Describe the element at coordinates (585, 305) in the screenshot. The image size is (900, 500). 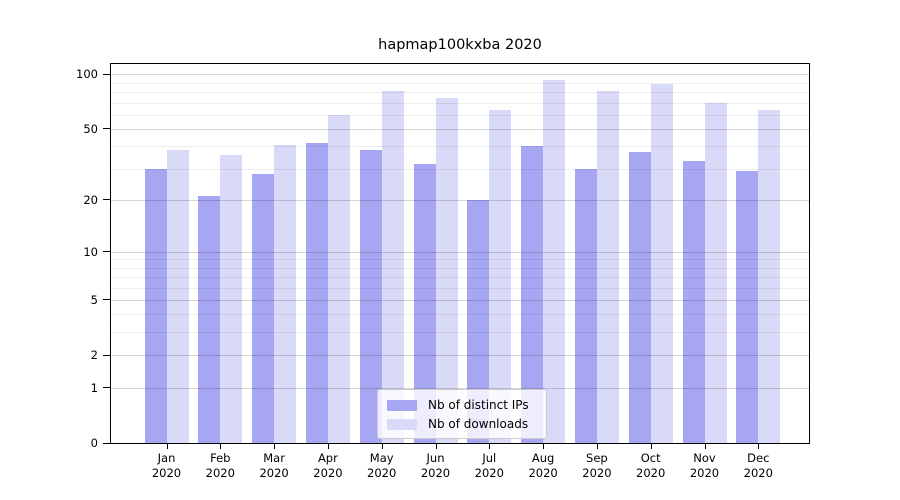
I see `bar-distinct-ips-sep` at that location.